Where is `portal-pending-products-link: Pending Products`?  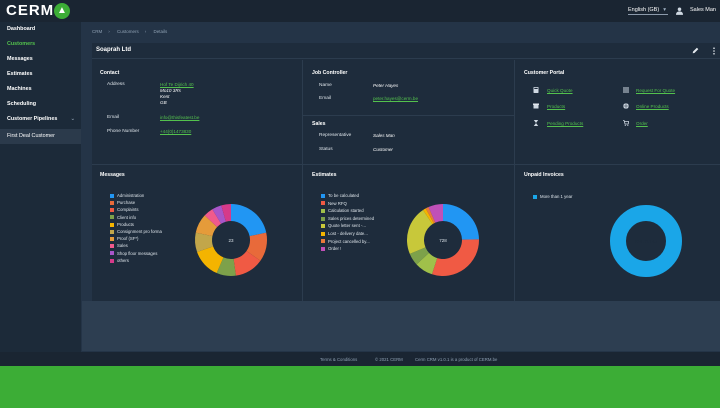 portal-pending-products-link: Pending Products is located at coordinates (565, 123).